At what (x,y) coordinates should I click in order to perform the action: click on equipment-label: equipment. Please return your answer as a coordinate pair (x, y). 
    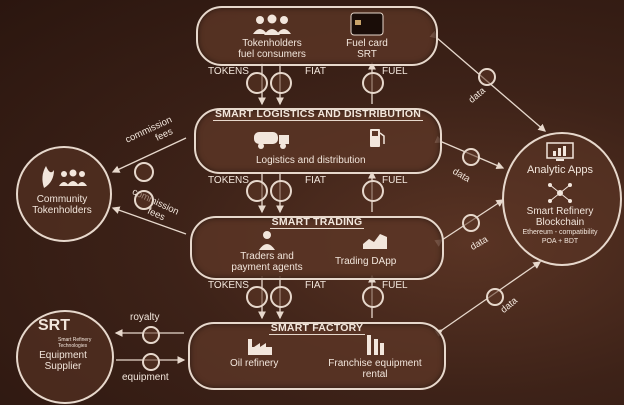
    Looking at the image, I should click on (145, 377).